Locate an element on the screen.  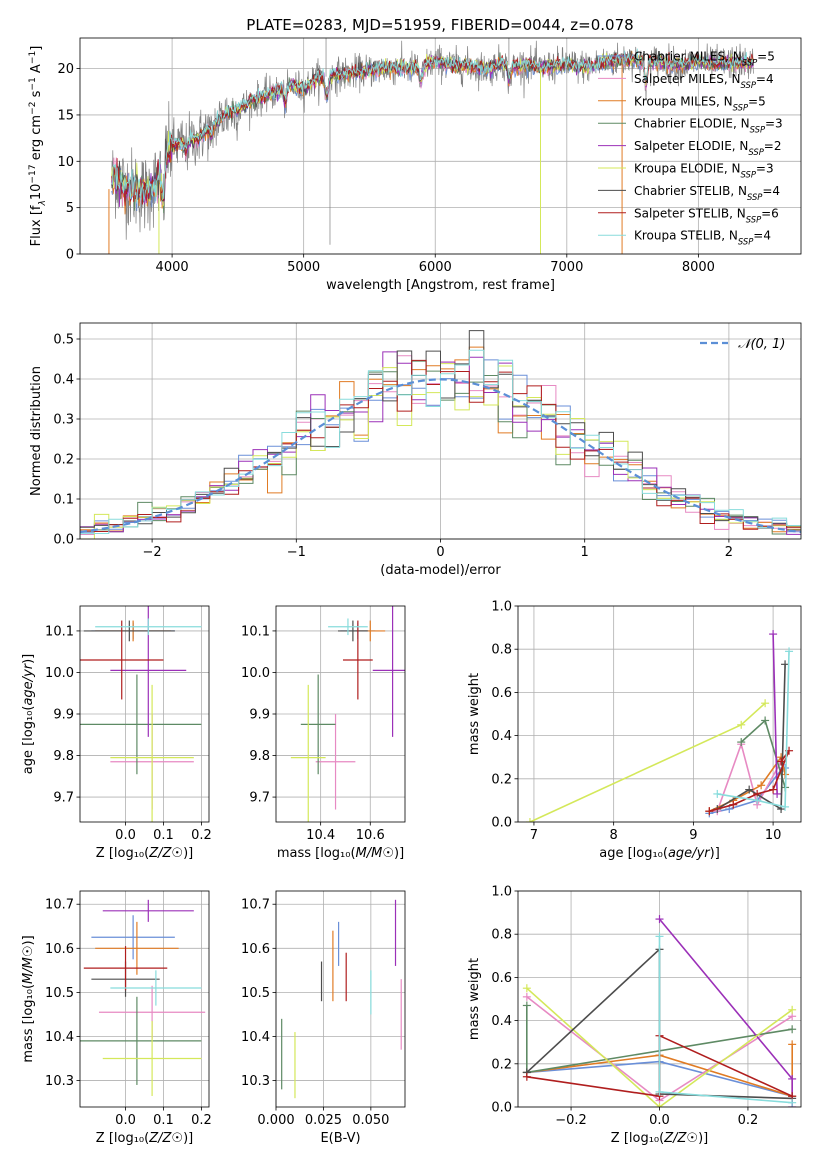
tick-label-y: 10.3 is located at coordinates (255, 1081).